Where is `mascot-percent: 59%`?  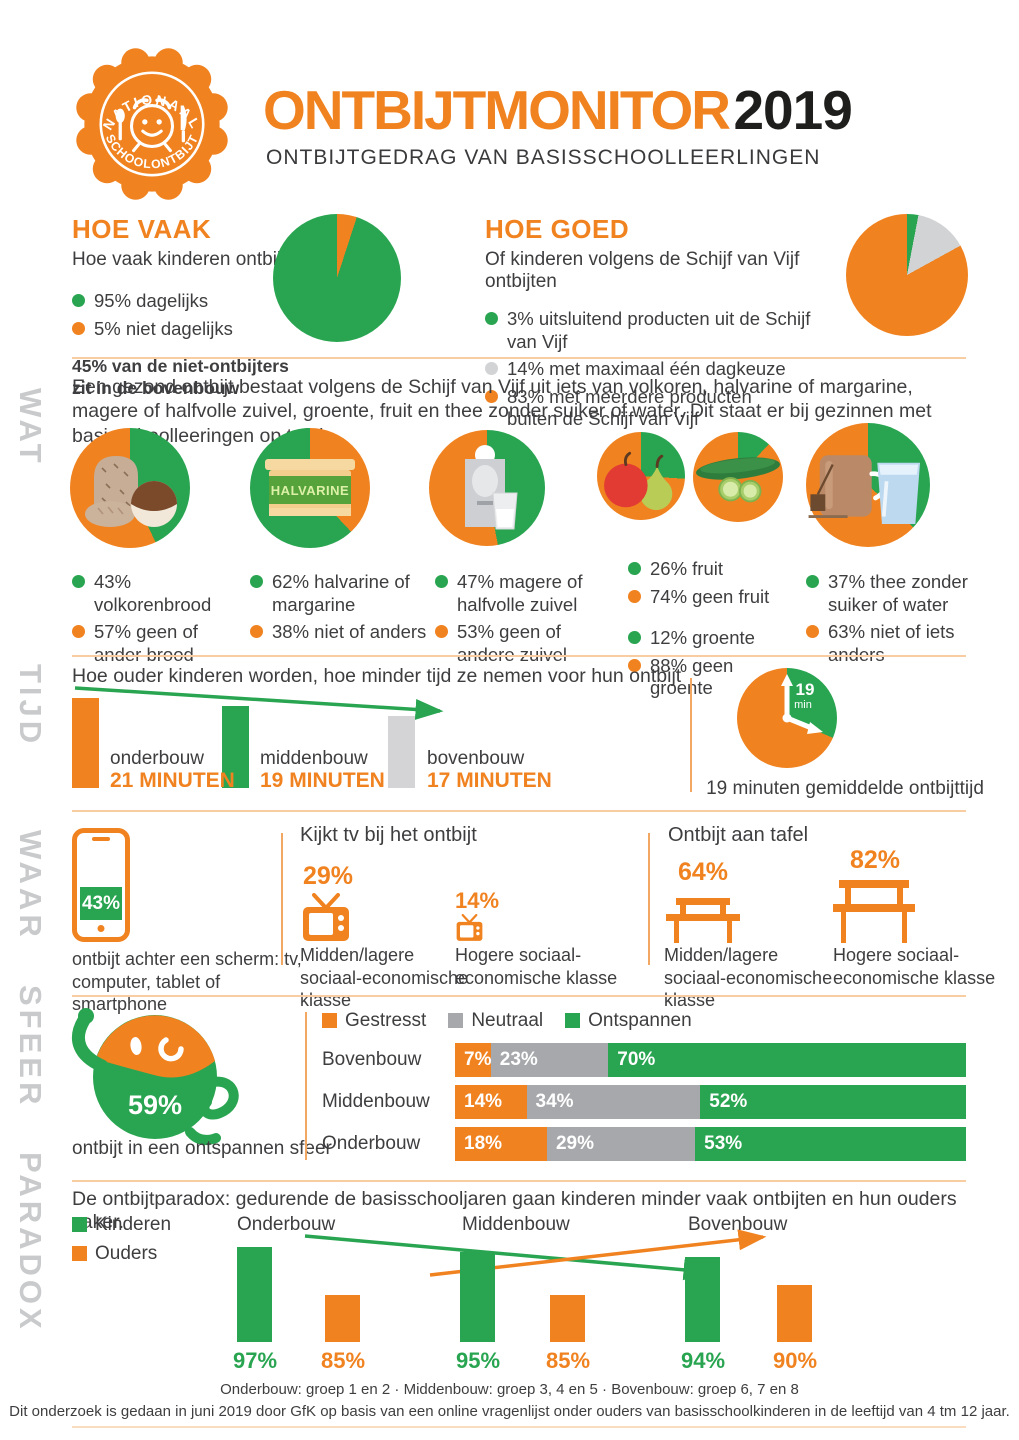 mascot-percent: 59% is located at coordinates (155, 1105).